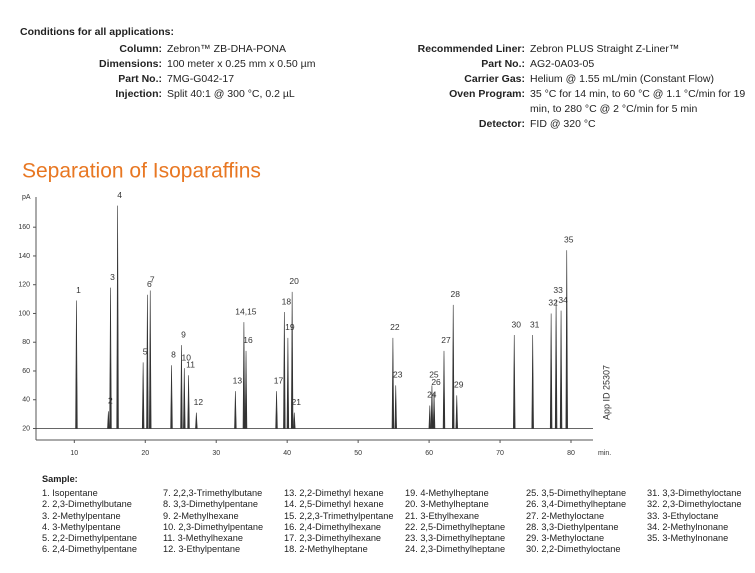 The width and height of the screenshot is (755, 573). Describe the element at coordinates (455, 294) in the screenshot. I see `peak-label: 28` at that location.